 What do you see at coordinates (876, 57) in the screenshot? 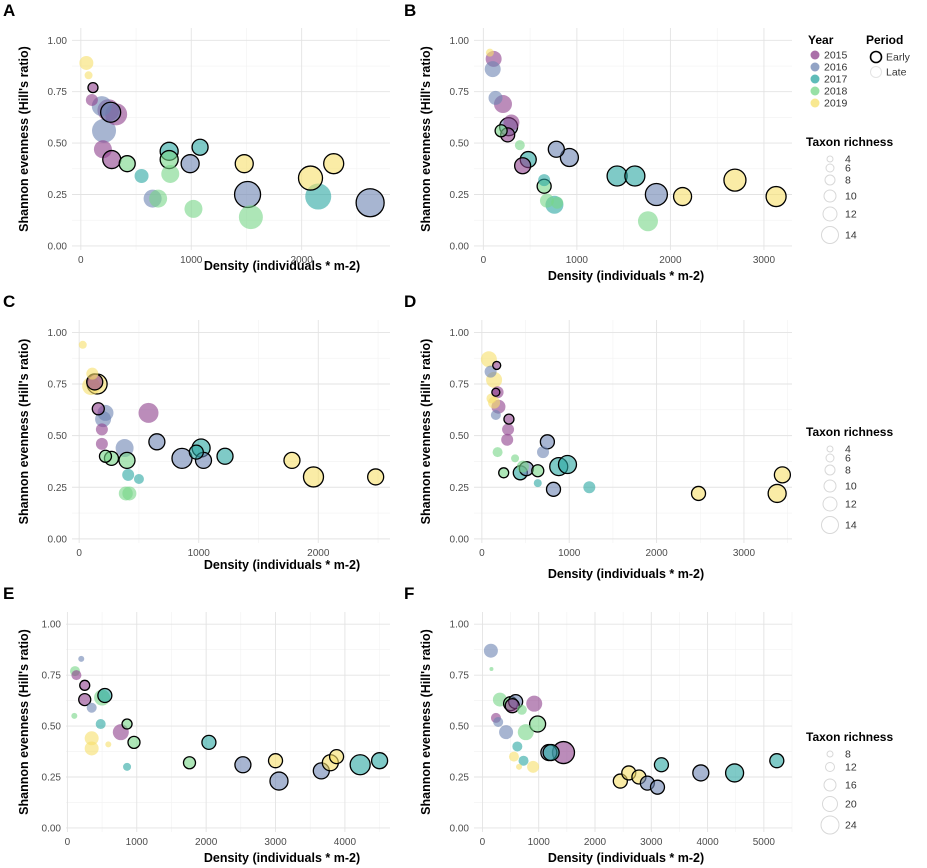
I see `legend-period-key` at bounding box center [876, 57].